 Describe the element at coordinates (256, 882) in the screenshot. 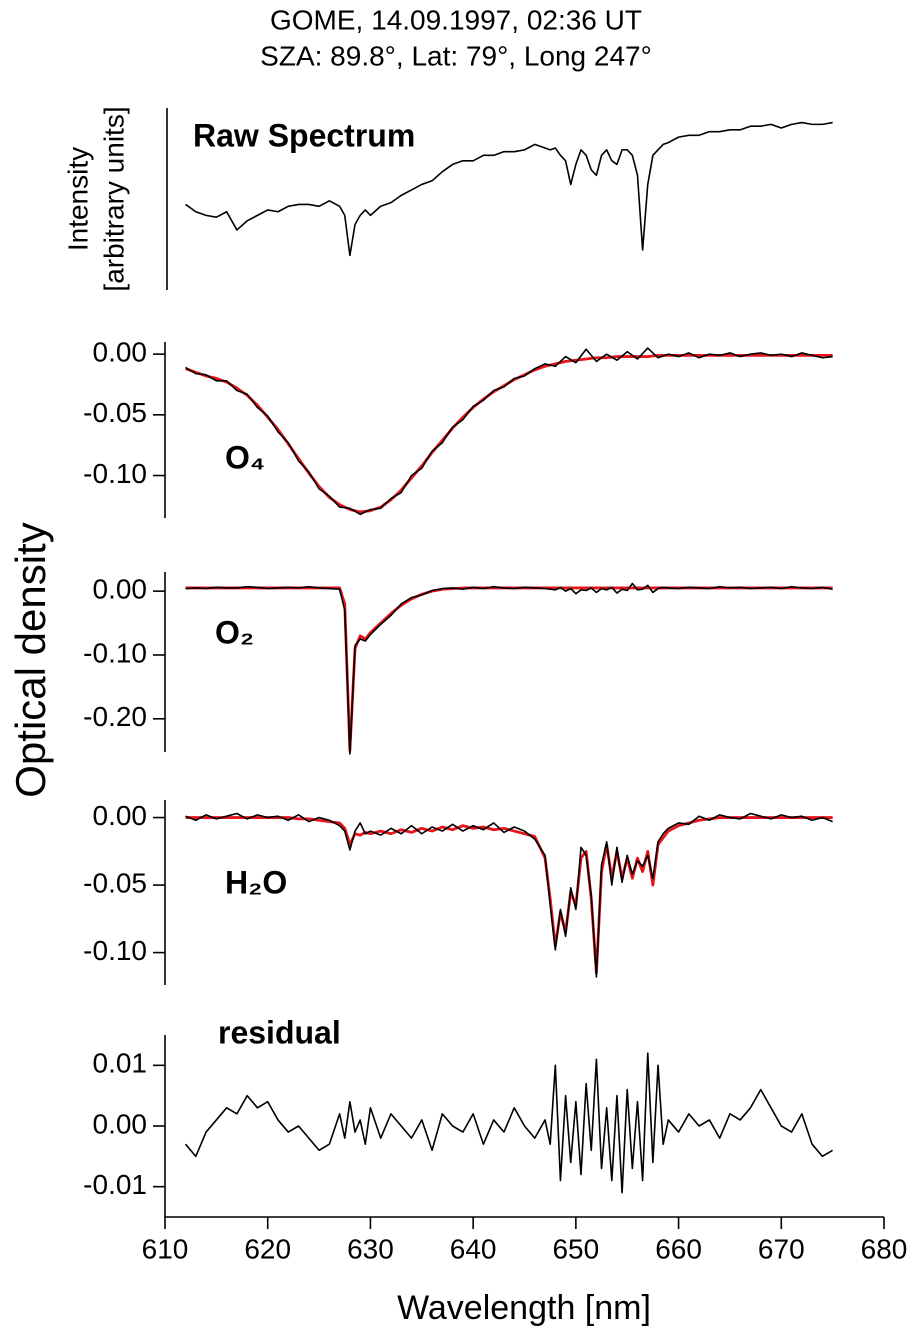

I see `panel-annotation: H₂O` at that location.